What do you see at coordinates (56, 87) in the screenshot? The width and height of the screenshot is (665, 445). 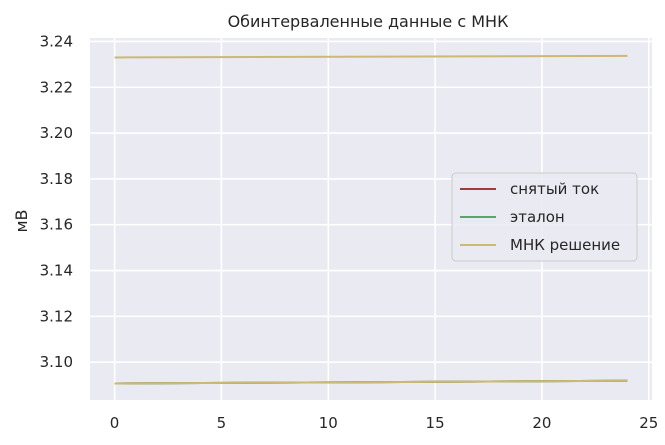 I see `y-tick-label: 3.22` at bounding box center [56, 87].